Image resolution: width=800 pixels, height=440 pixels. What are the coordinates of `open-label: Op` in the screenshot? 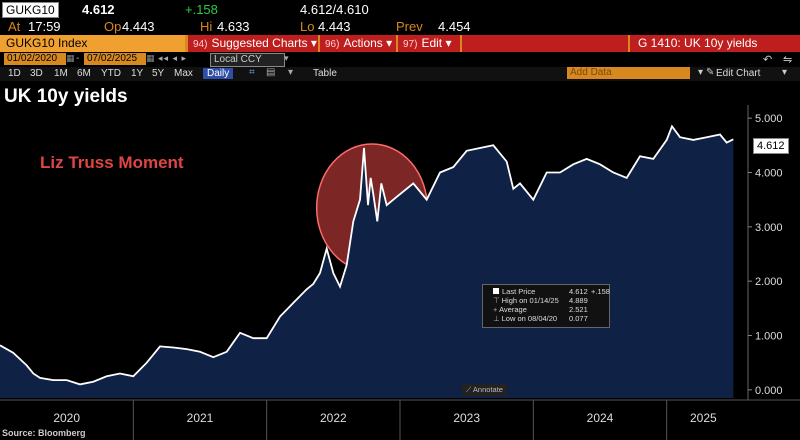 It's located at (113, 26).